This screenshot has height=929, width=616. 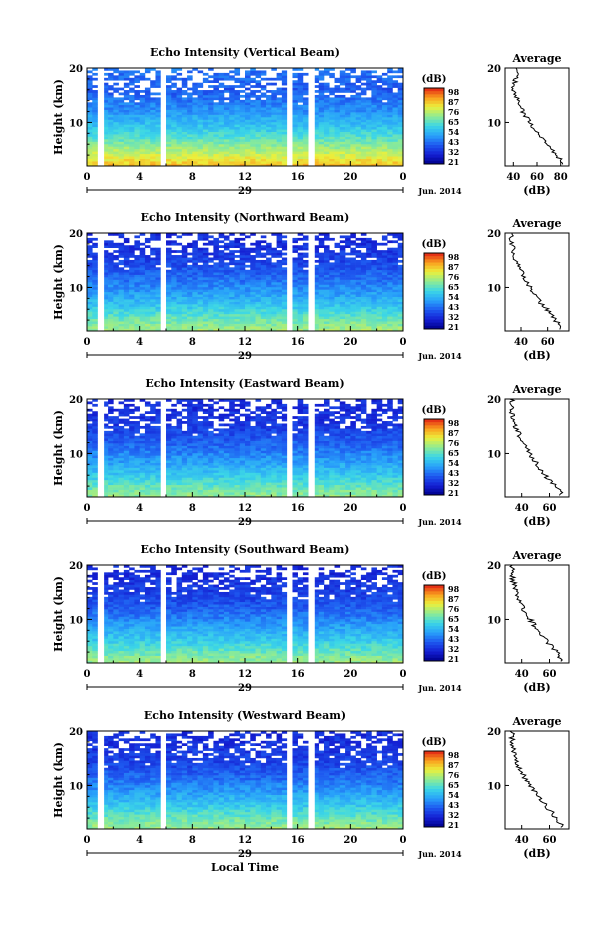 What do you see at coordinates (312, 117) in the screenshot?
I see `data-gap` at bounding box center [312, 117].